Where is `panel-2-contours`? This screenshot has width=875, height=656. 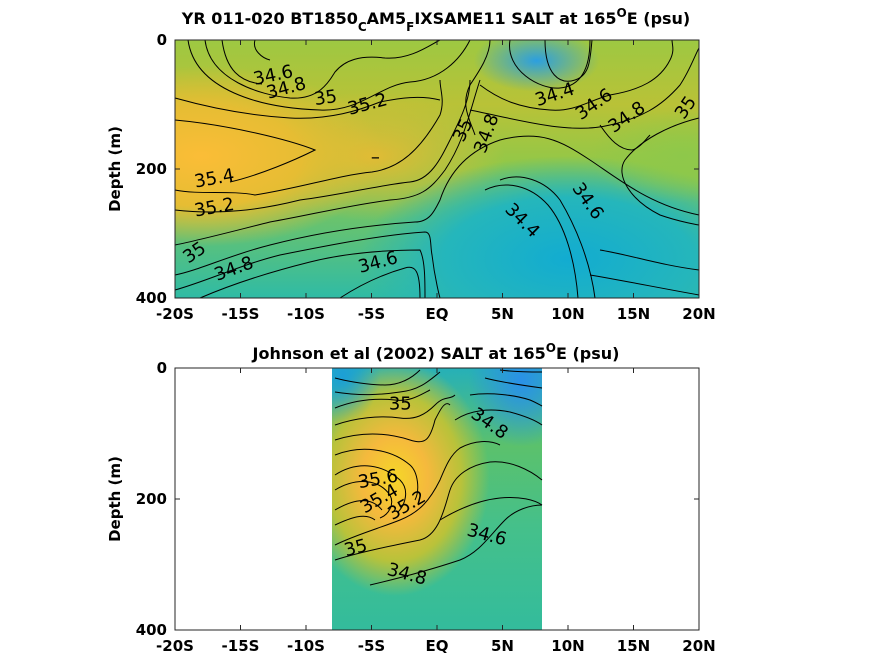 panel-2-contours is located at coordinates (438, 477).